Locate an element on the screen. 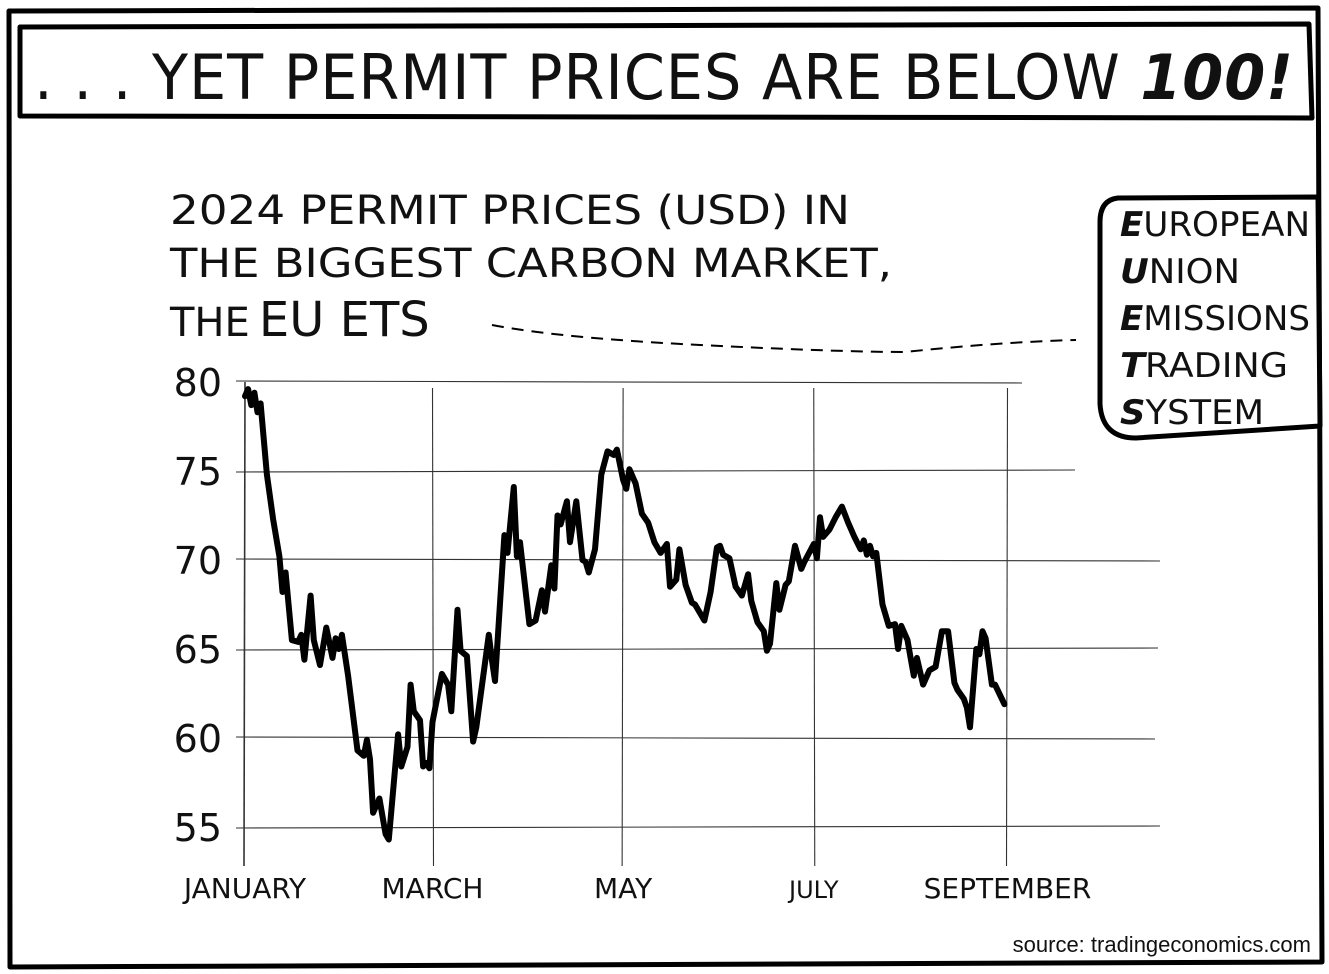 This screenshot has height=974, width=1329. gridline-x-july is located at coordinates (814, 627).